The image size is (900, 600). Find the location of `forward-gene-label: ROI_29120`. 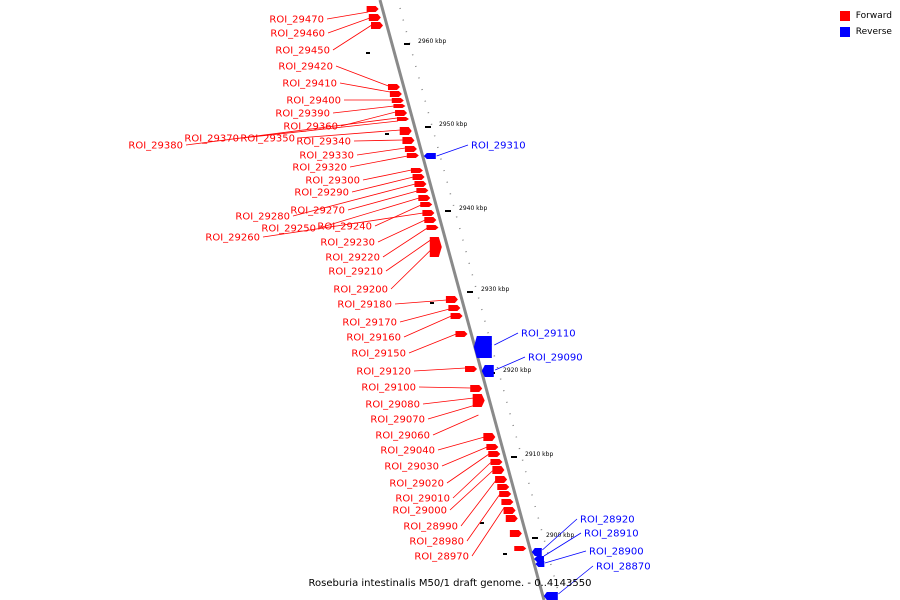

forward-gene-label: ROI_29120 is located at coordinates (383, 372).